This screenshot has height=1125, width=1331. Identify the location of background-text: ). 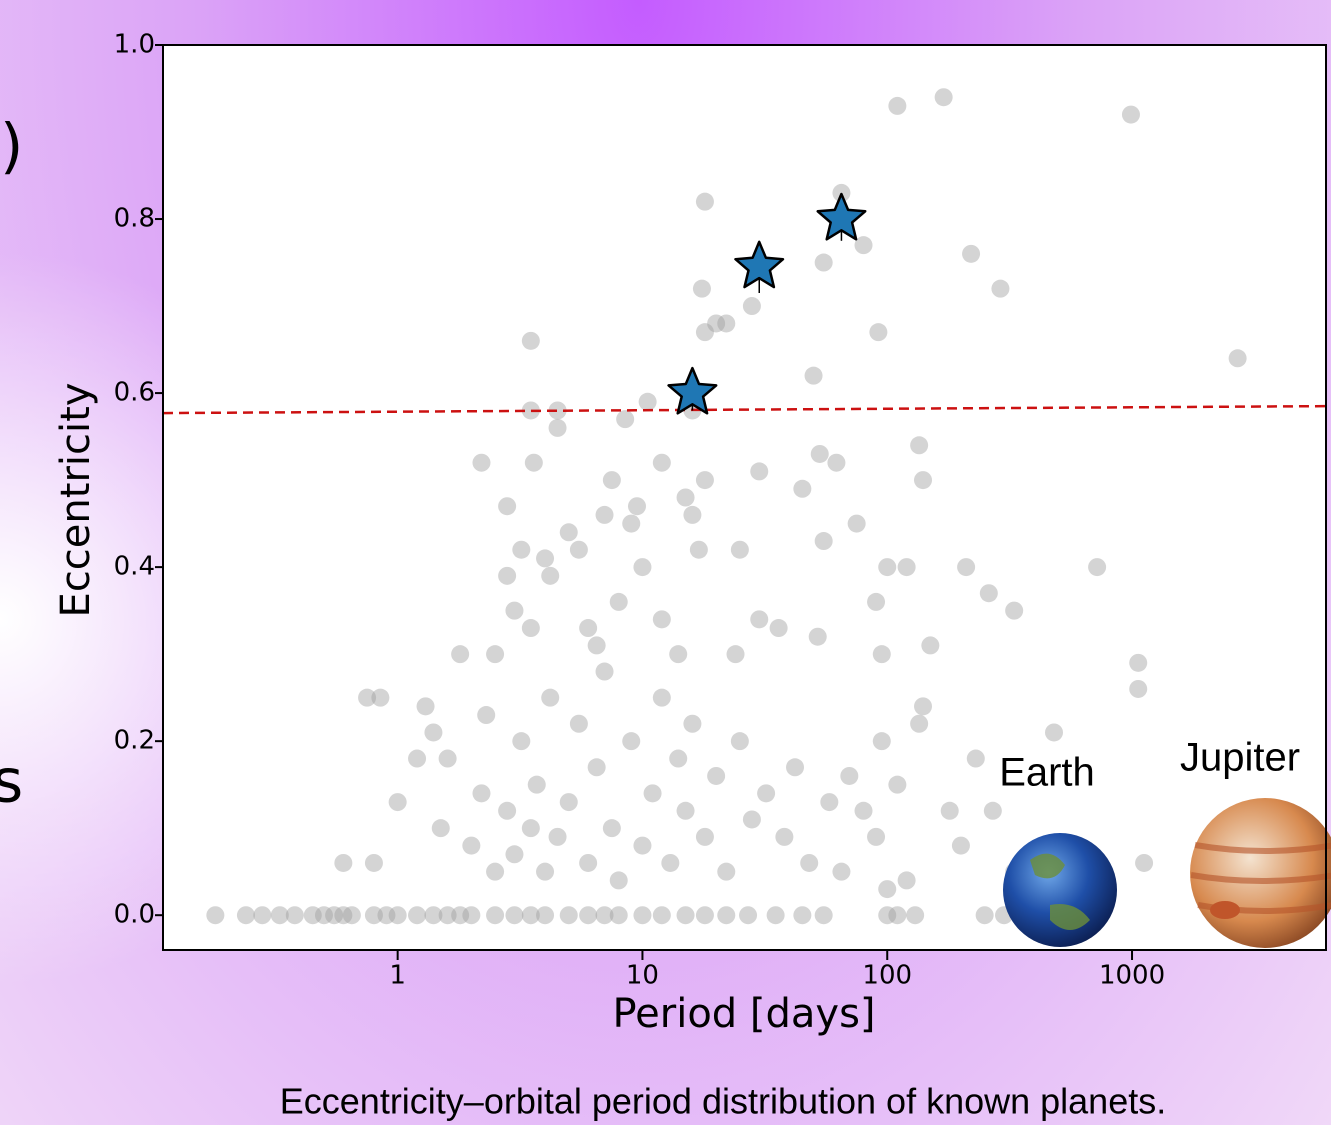
(11, 147).